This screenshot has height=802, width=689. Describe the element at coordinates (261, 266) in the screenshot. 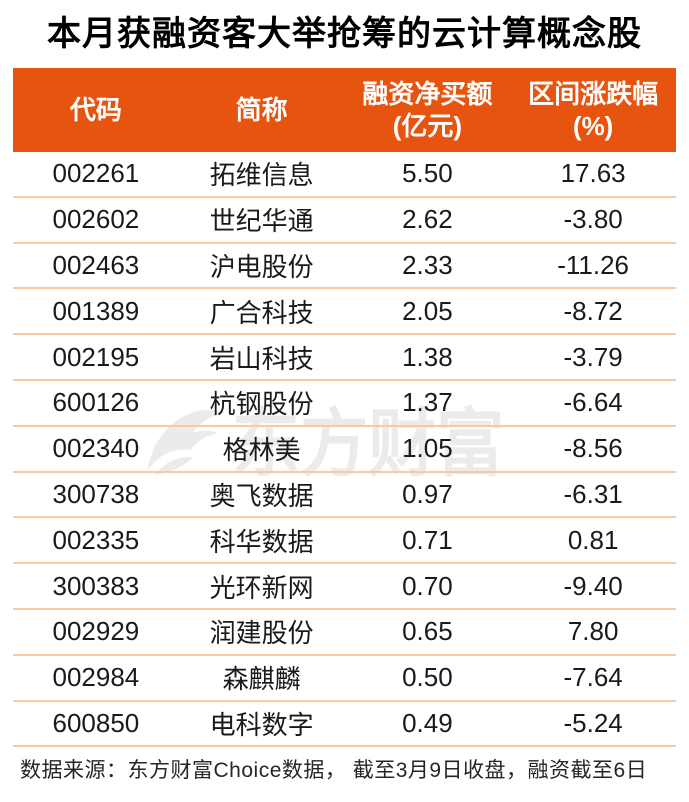

I see `cell-name: 沪电股份` at that location.